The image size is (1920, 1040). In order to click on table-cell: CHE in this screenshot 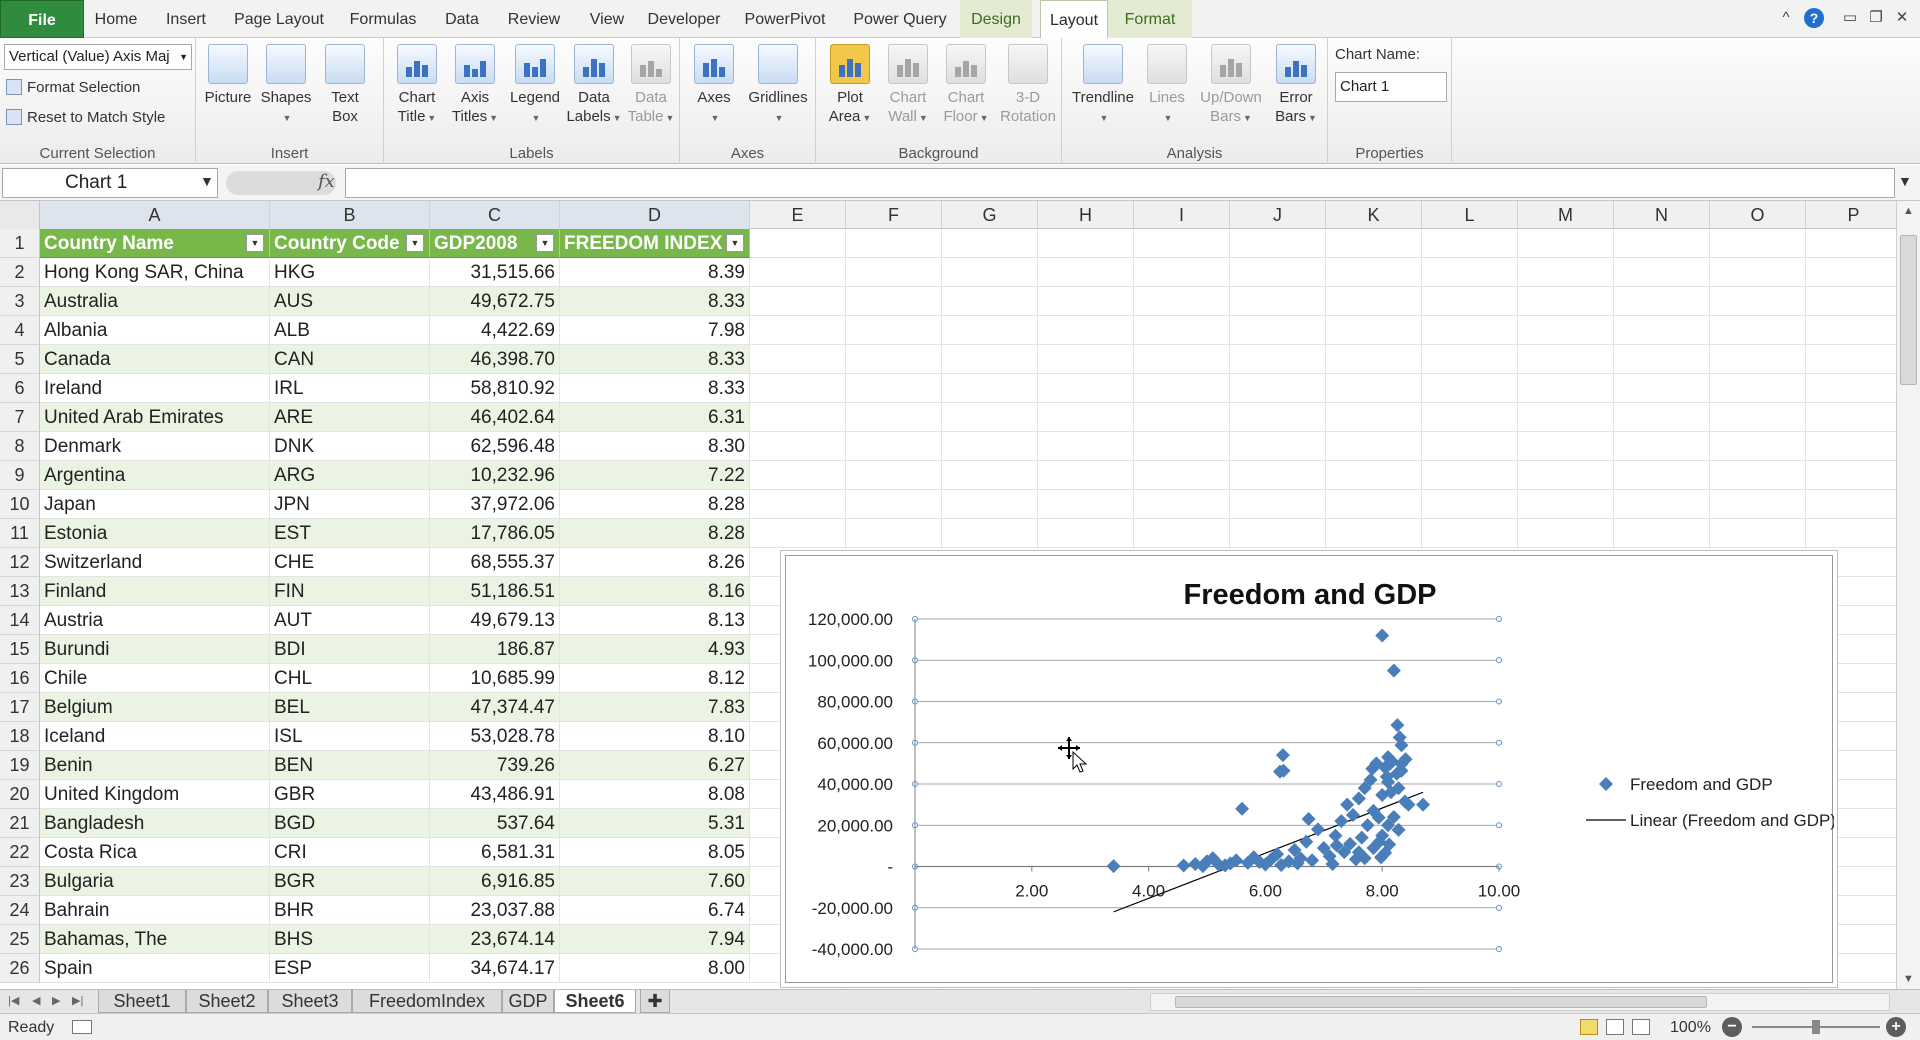, I will do `click(350, 562)`.